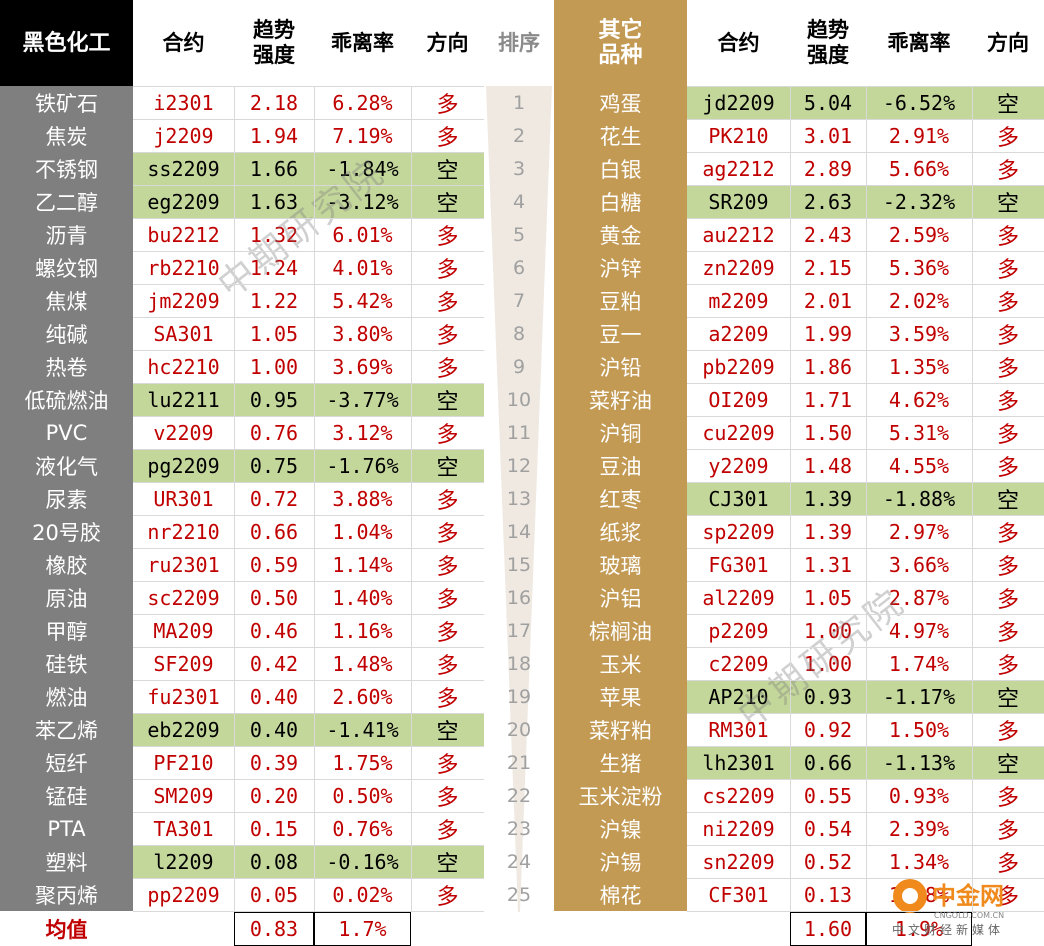 This screenshot has height=946, width=1044. Describe the element at coordinates (274, 465) in the screenshot. I see `left-trend-strength: 0.75` at that location.